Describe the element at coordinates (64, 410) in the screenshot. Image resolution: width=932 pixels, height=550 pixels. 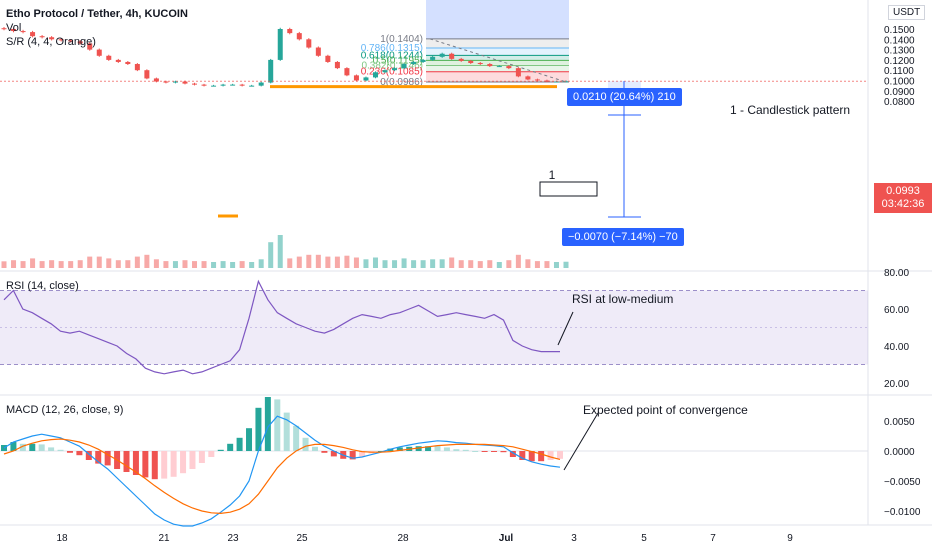
I see `macd-legend: MACD (12, 26, close, 9)` at that location.